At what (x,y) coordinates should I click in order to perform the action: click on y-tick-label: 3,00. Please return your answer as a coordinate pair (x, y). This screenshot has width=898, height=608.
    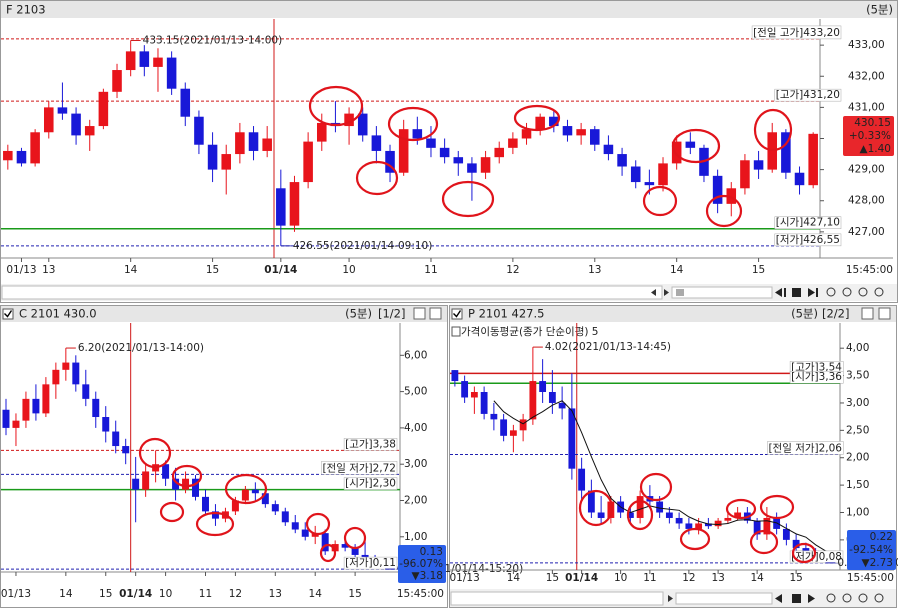
    Looking at the image, I should click on (415, 464).